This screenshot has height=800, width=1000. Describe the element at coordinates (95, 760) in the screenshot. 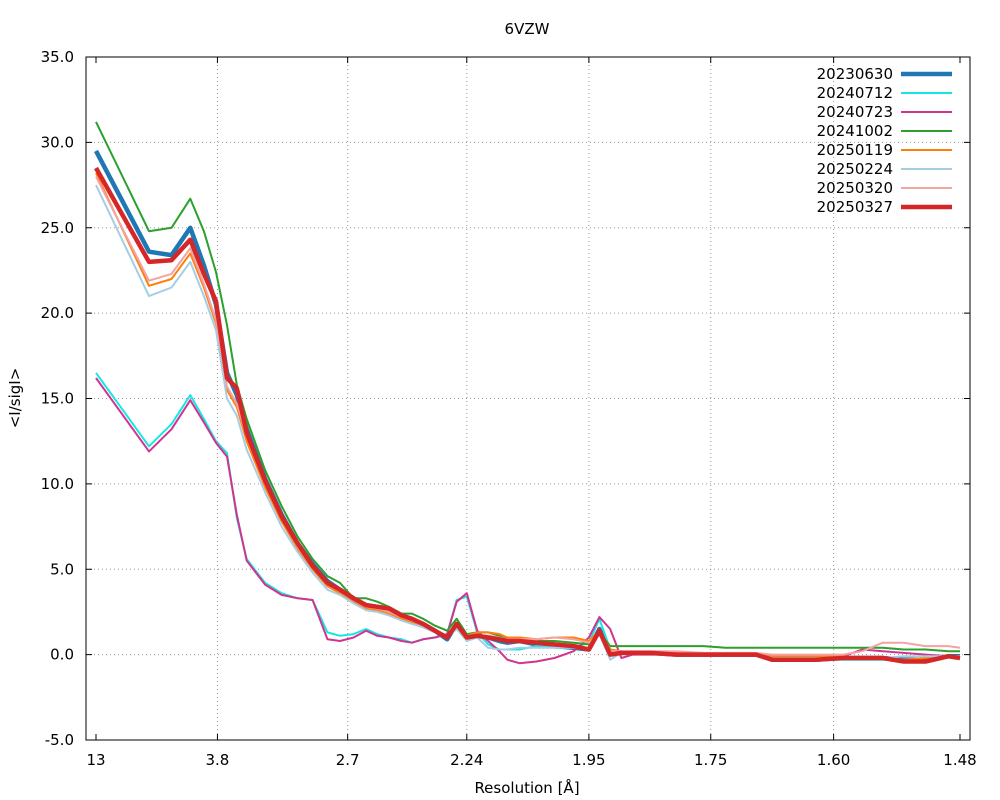

I see `x-tick-label: 13` at that location.